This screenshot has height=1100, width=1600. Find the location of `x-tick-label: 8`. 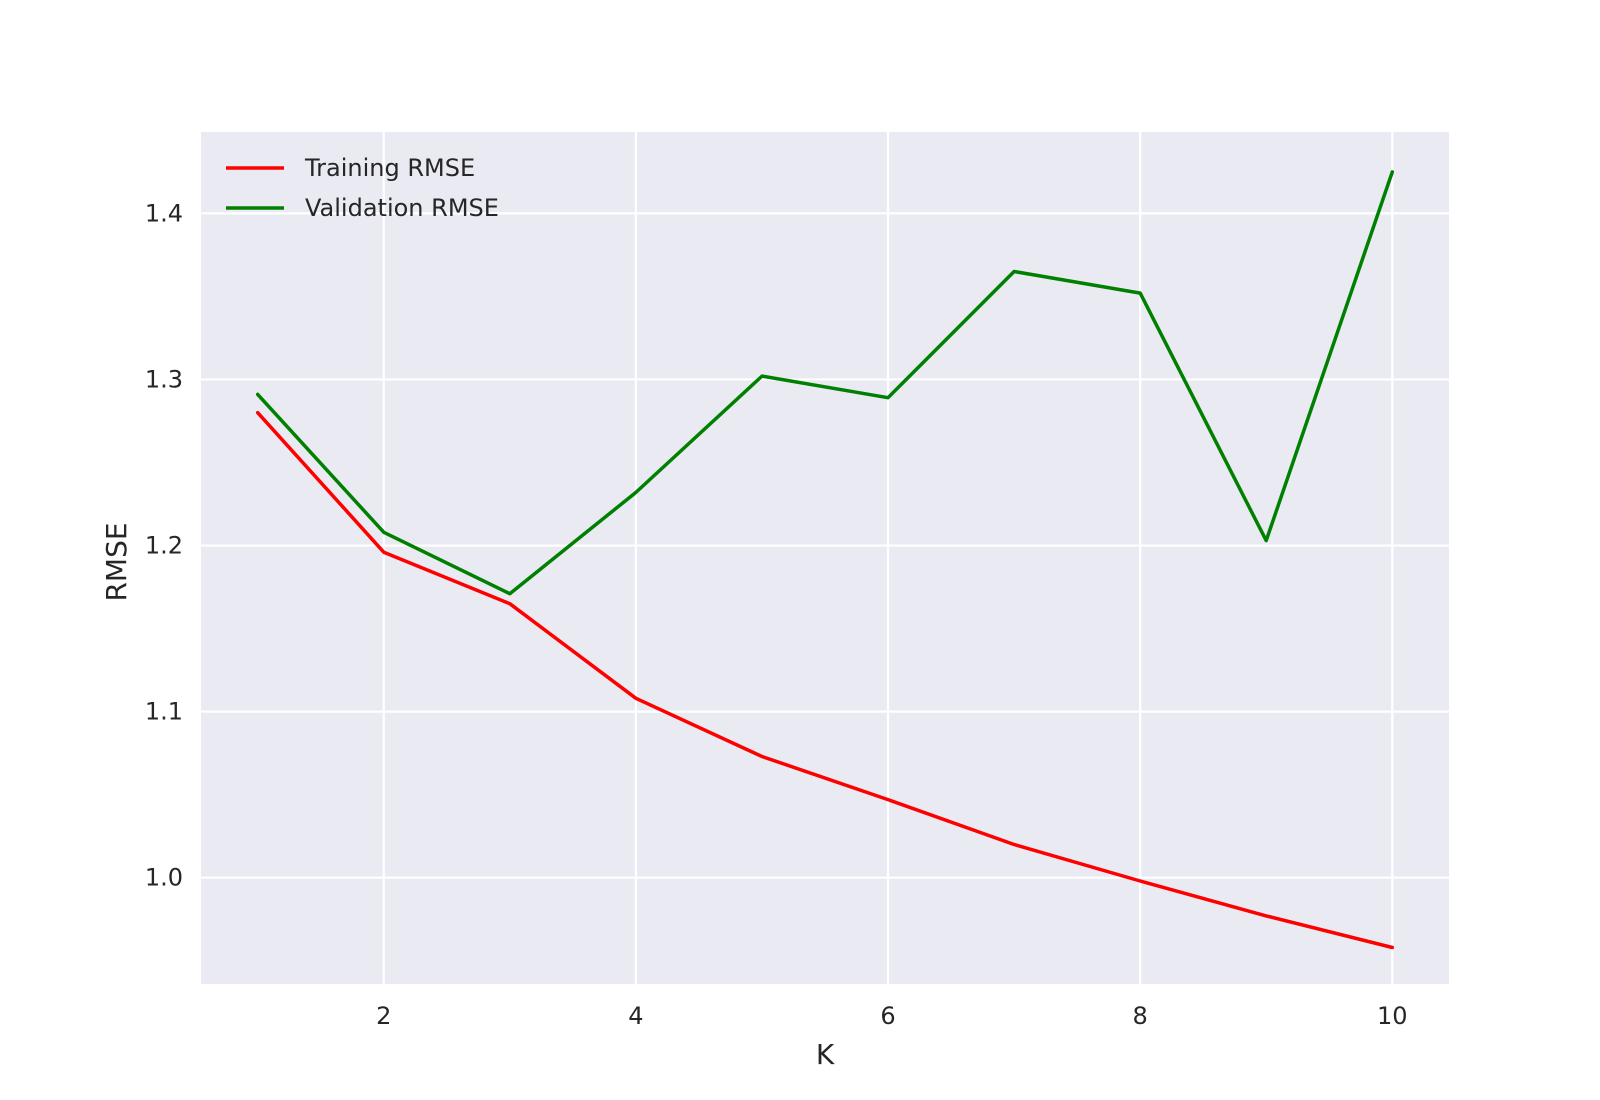

x-tick-label: 8 is located at coordinates (1140, 1016).